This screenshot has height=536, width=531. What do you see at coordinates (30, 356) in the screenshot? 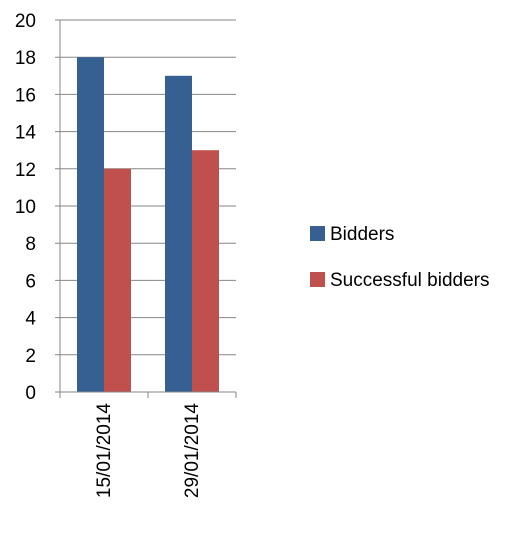
I see `y-tick-label: 2` at bounding box center [30, 356].